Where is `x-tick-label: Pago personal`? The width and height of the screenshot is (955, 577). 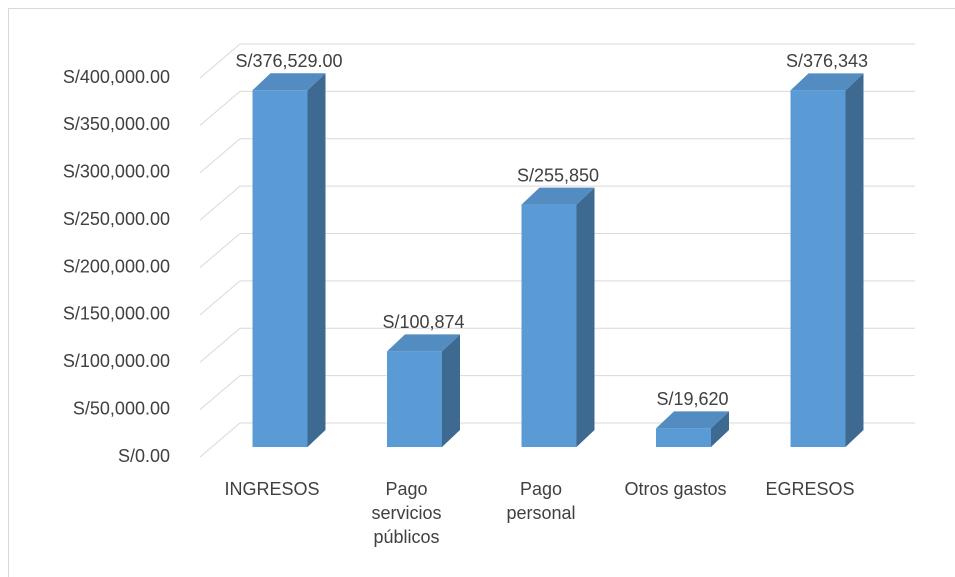
x-tick-label: Pago personal is located at coordinates (541, 501).